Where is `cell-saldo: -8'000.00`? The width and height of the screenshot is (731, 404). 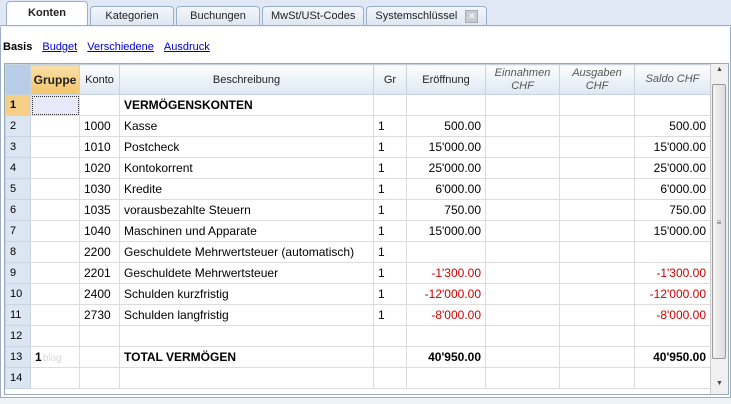
cell-saldo: -8'000.00 is located at coordinates (672, 315).